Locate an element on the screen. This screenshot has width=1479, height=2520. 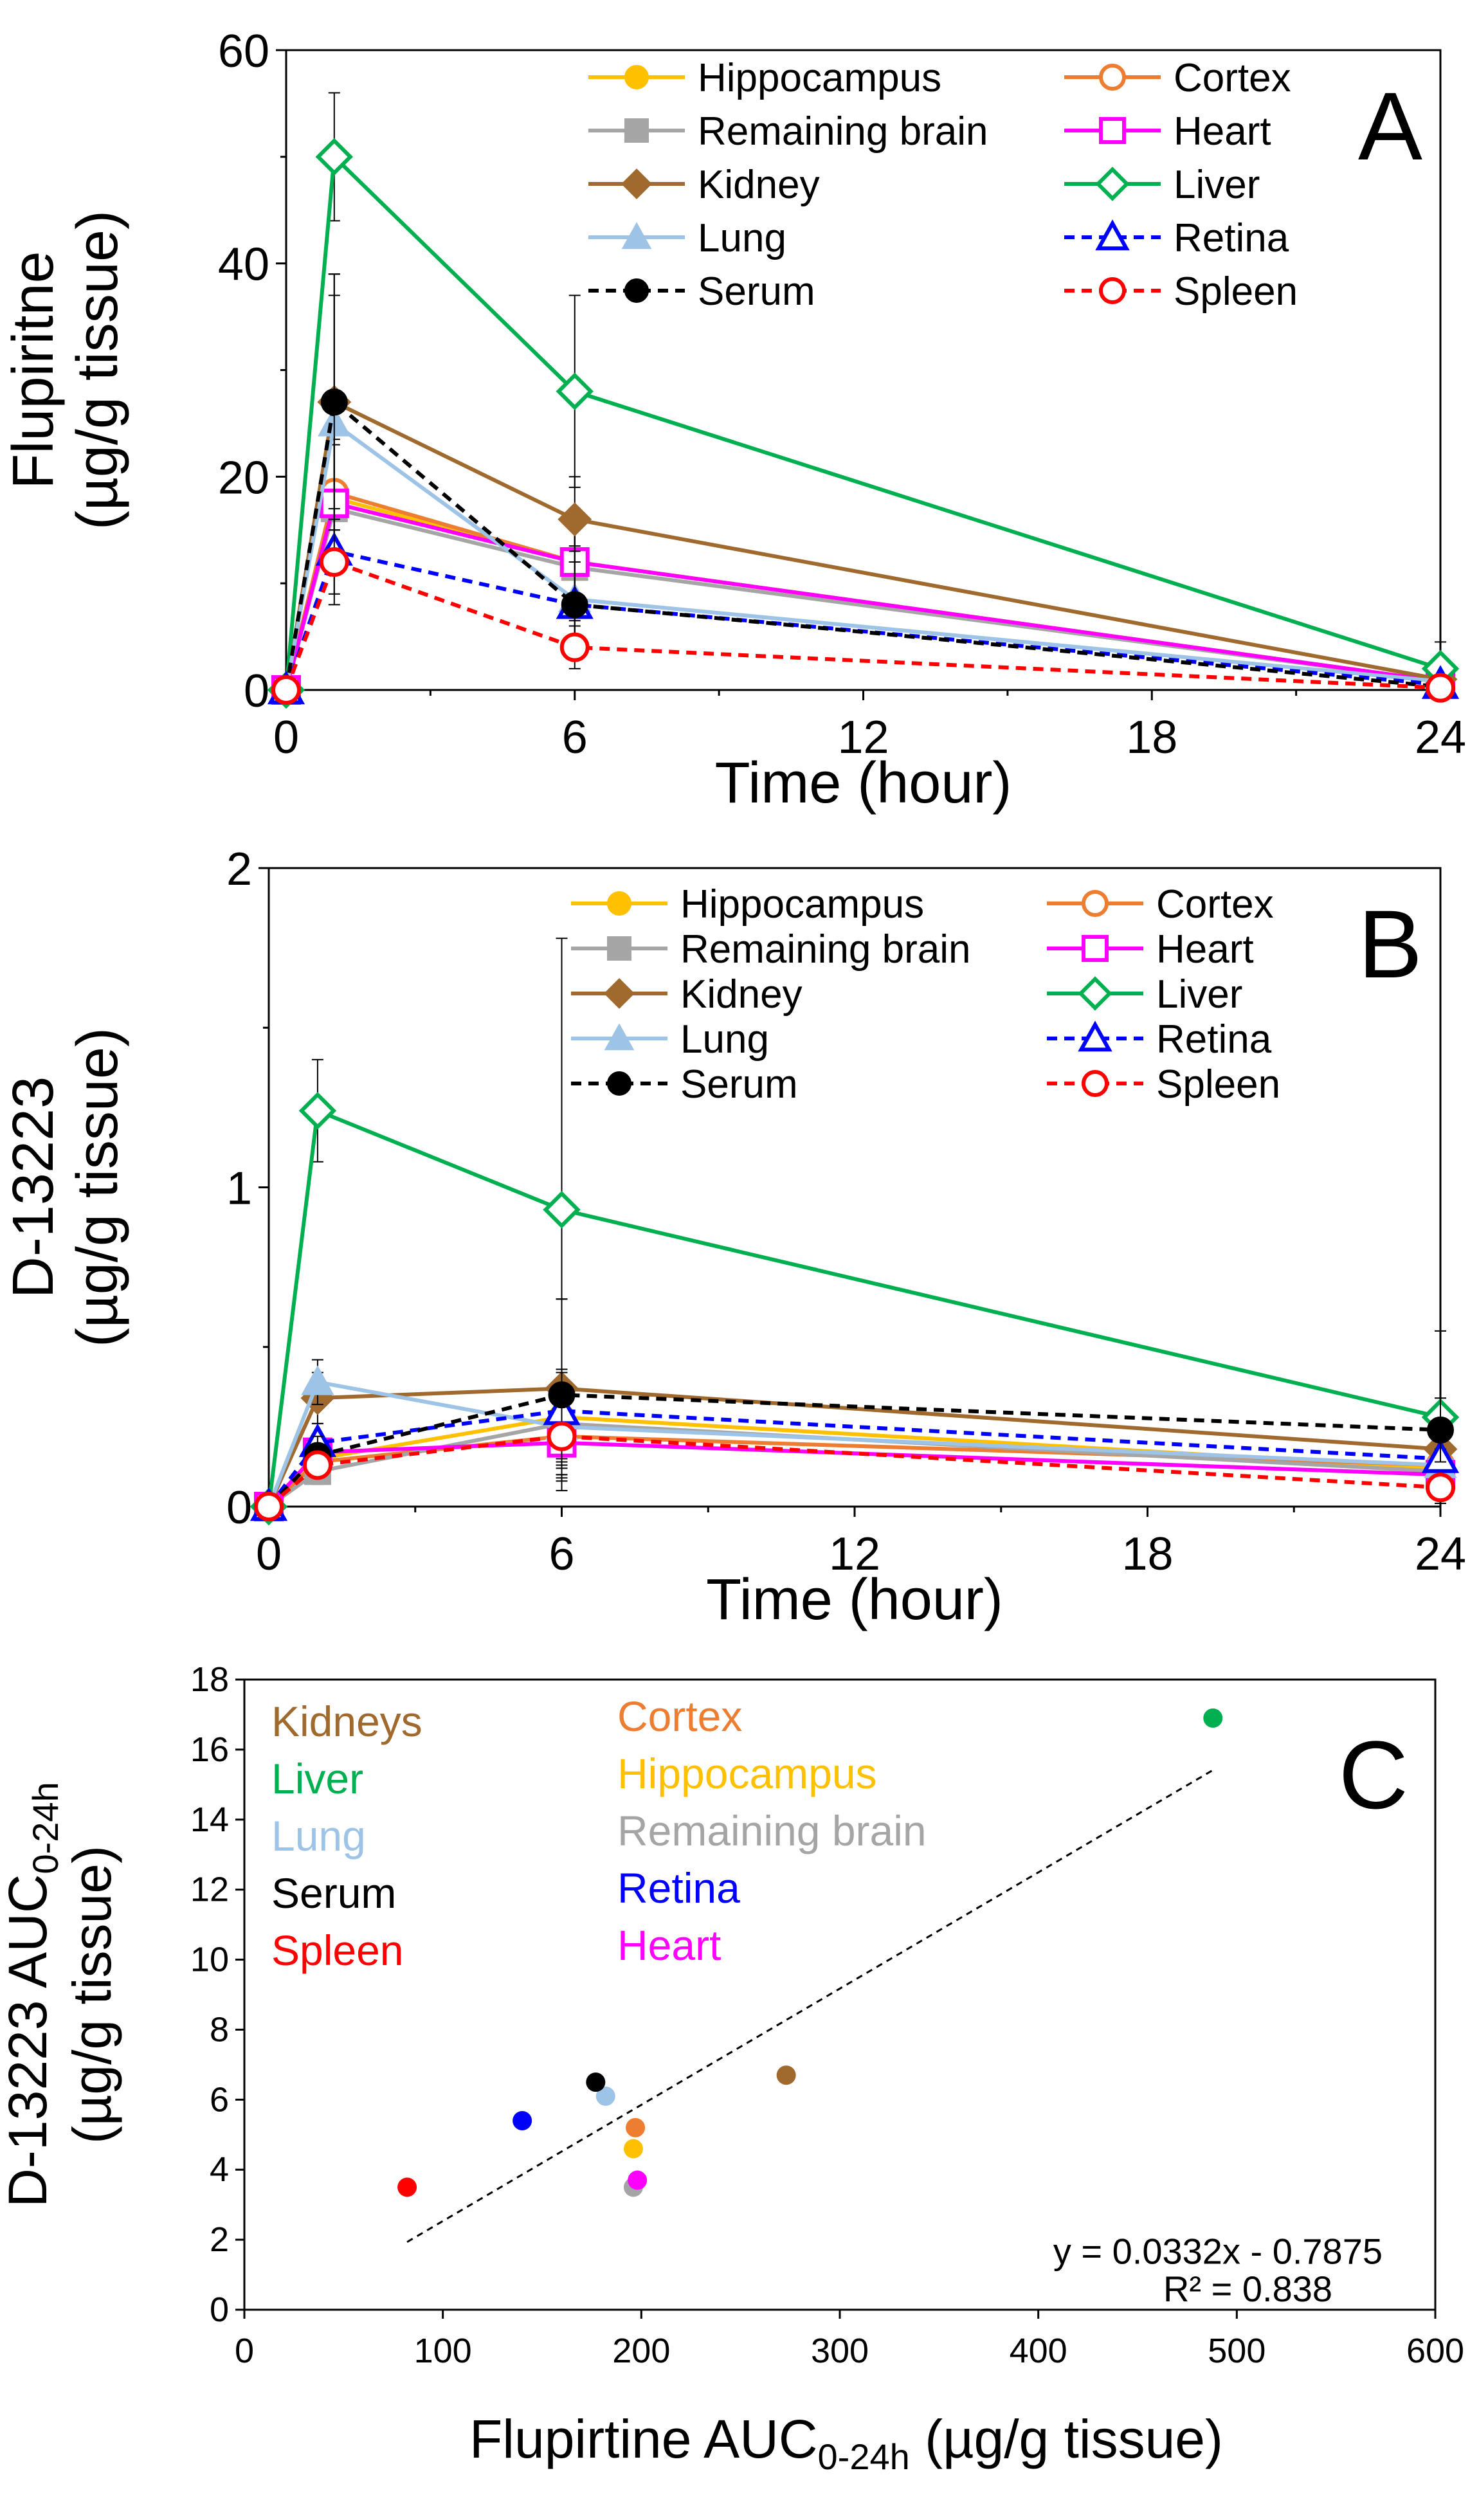
r-squared: R² = 0.838 is located at coordinates (1247, 2289).